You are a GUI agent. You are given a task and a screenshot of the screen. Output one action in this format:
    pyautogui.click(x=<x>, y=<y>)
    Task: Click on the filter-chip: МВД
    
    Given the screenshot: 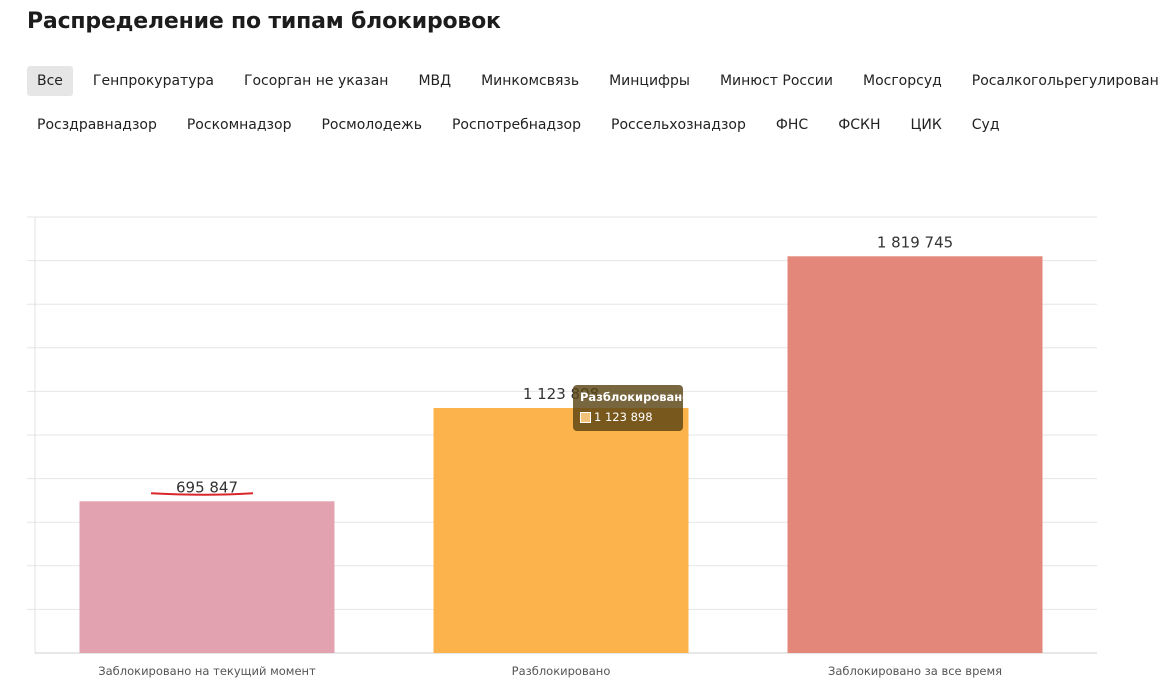 What is the action you would take?
    pyautogui.click(x=435, y=81)
    